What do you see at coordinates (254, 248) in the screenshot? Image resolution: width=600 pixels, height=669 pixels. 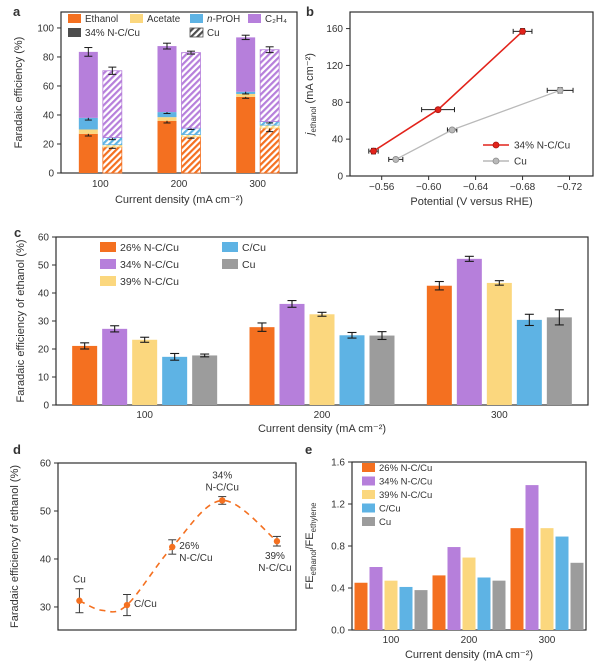 I see `legend-label: C/Cu` at bounding box center [254, 248].